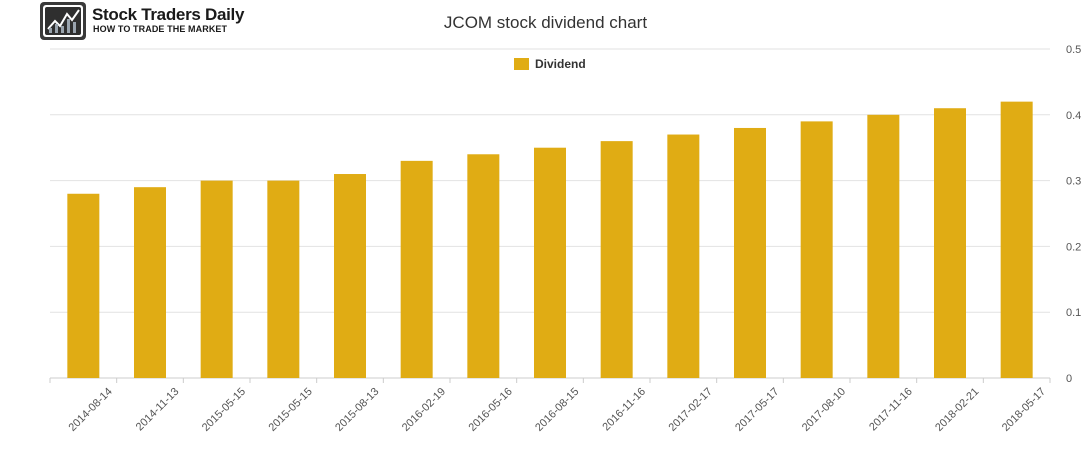 The image size is (1091, 450). What do you see at coordinates (357, 410) in the screenshot?
I see `x-tick-label: 2015-08-13` at bounding box center [357, 410].